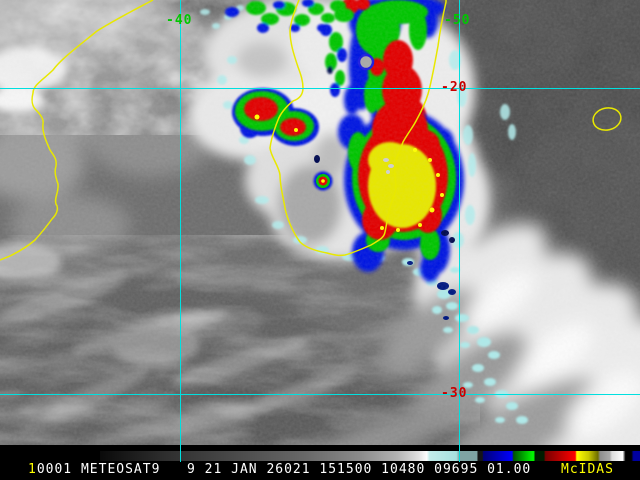 The height and width of the screenshot is (480, 640). What do you see at coordinates (359, 469) in the screenshot?
I see `image-datetime-text: 9 21 JAN 26021 151500 10480 09695 01.00` at bounding box center [359, 469].